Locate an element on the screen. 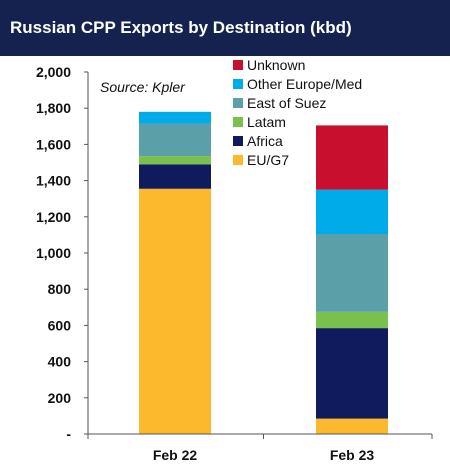  y-tick-label: 1,800 is located at coordinates (53, 108).